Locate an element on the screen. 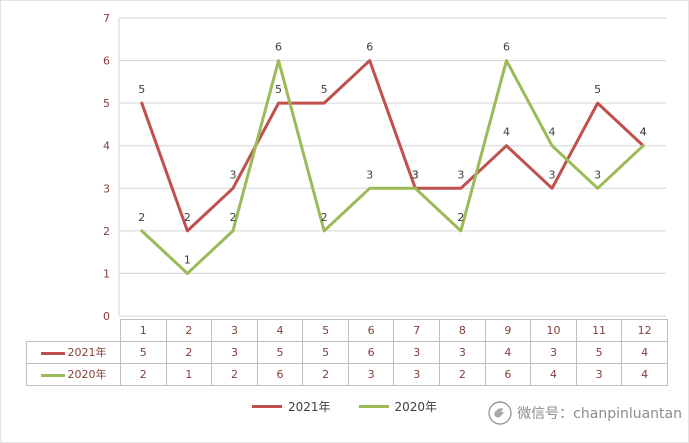 Image resolution: width=689 pixels, height=443 pixels. chart-legend: 2021年 2020年 is located at coordinates (344, 406).